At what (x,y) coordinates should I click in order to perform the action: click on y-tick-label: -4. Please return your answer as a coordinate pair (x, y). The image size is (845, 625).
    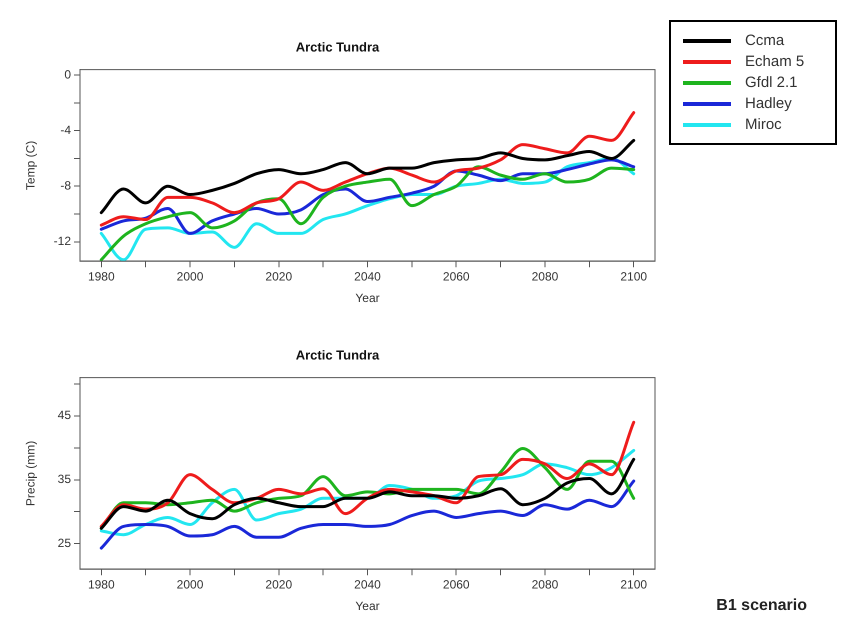
    Looking at the image, I should click on (66, 130).